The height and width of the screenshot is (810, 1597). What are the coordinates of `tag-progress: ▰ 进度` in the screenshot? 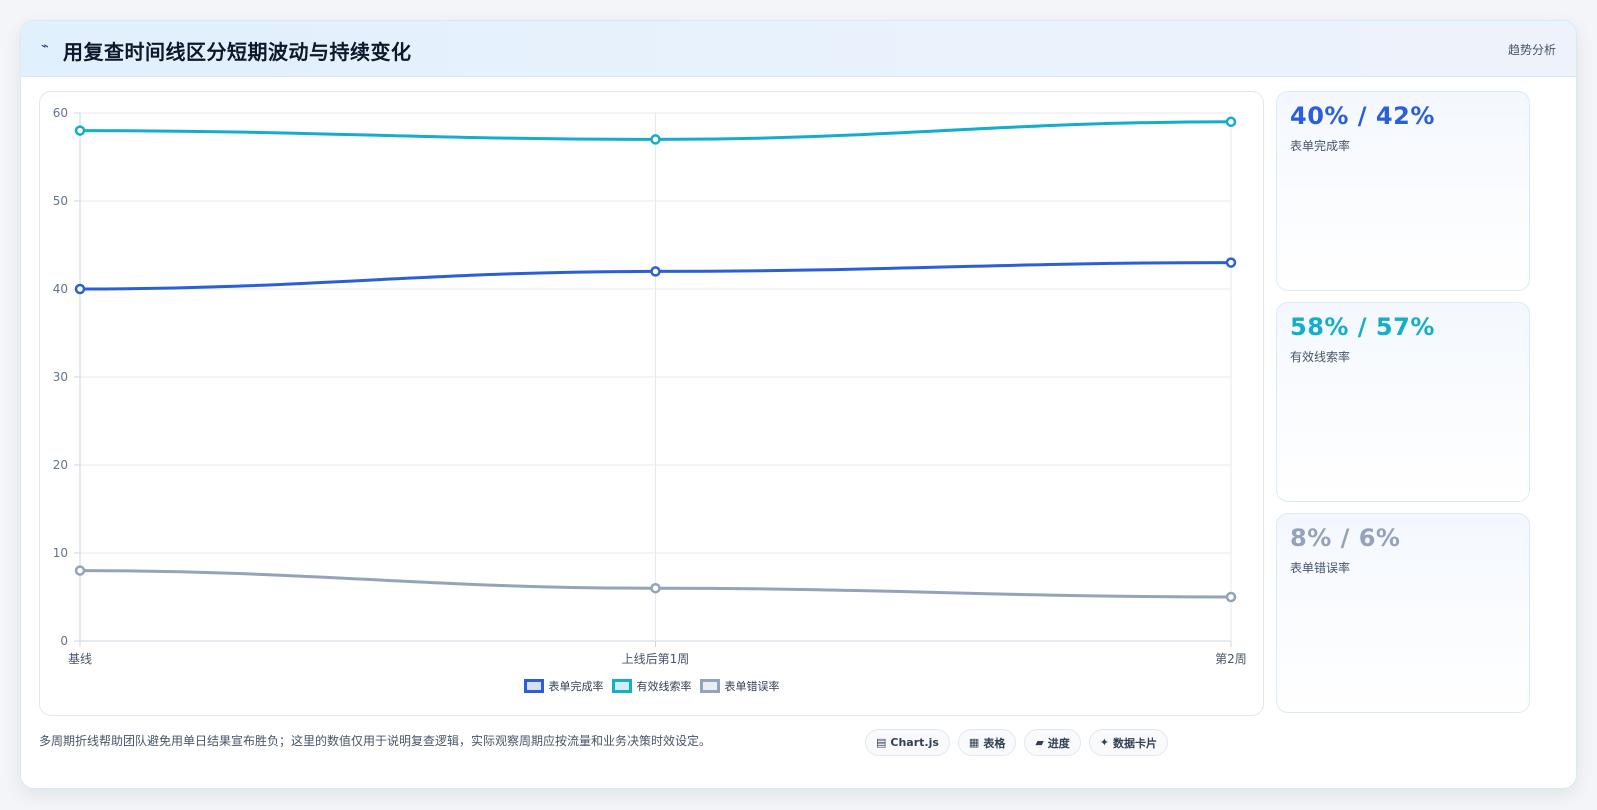 It's located at (1052, 742).